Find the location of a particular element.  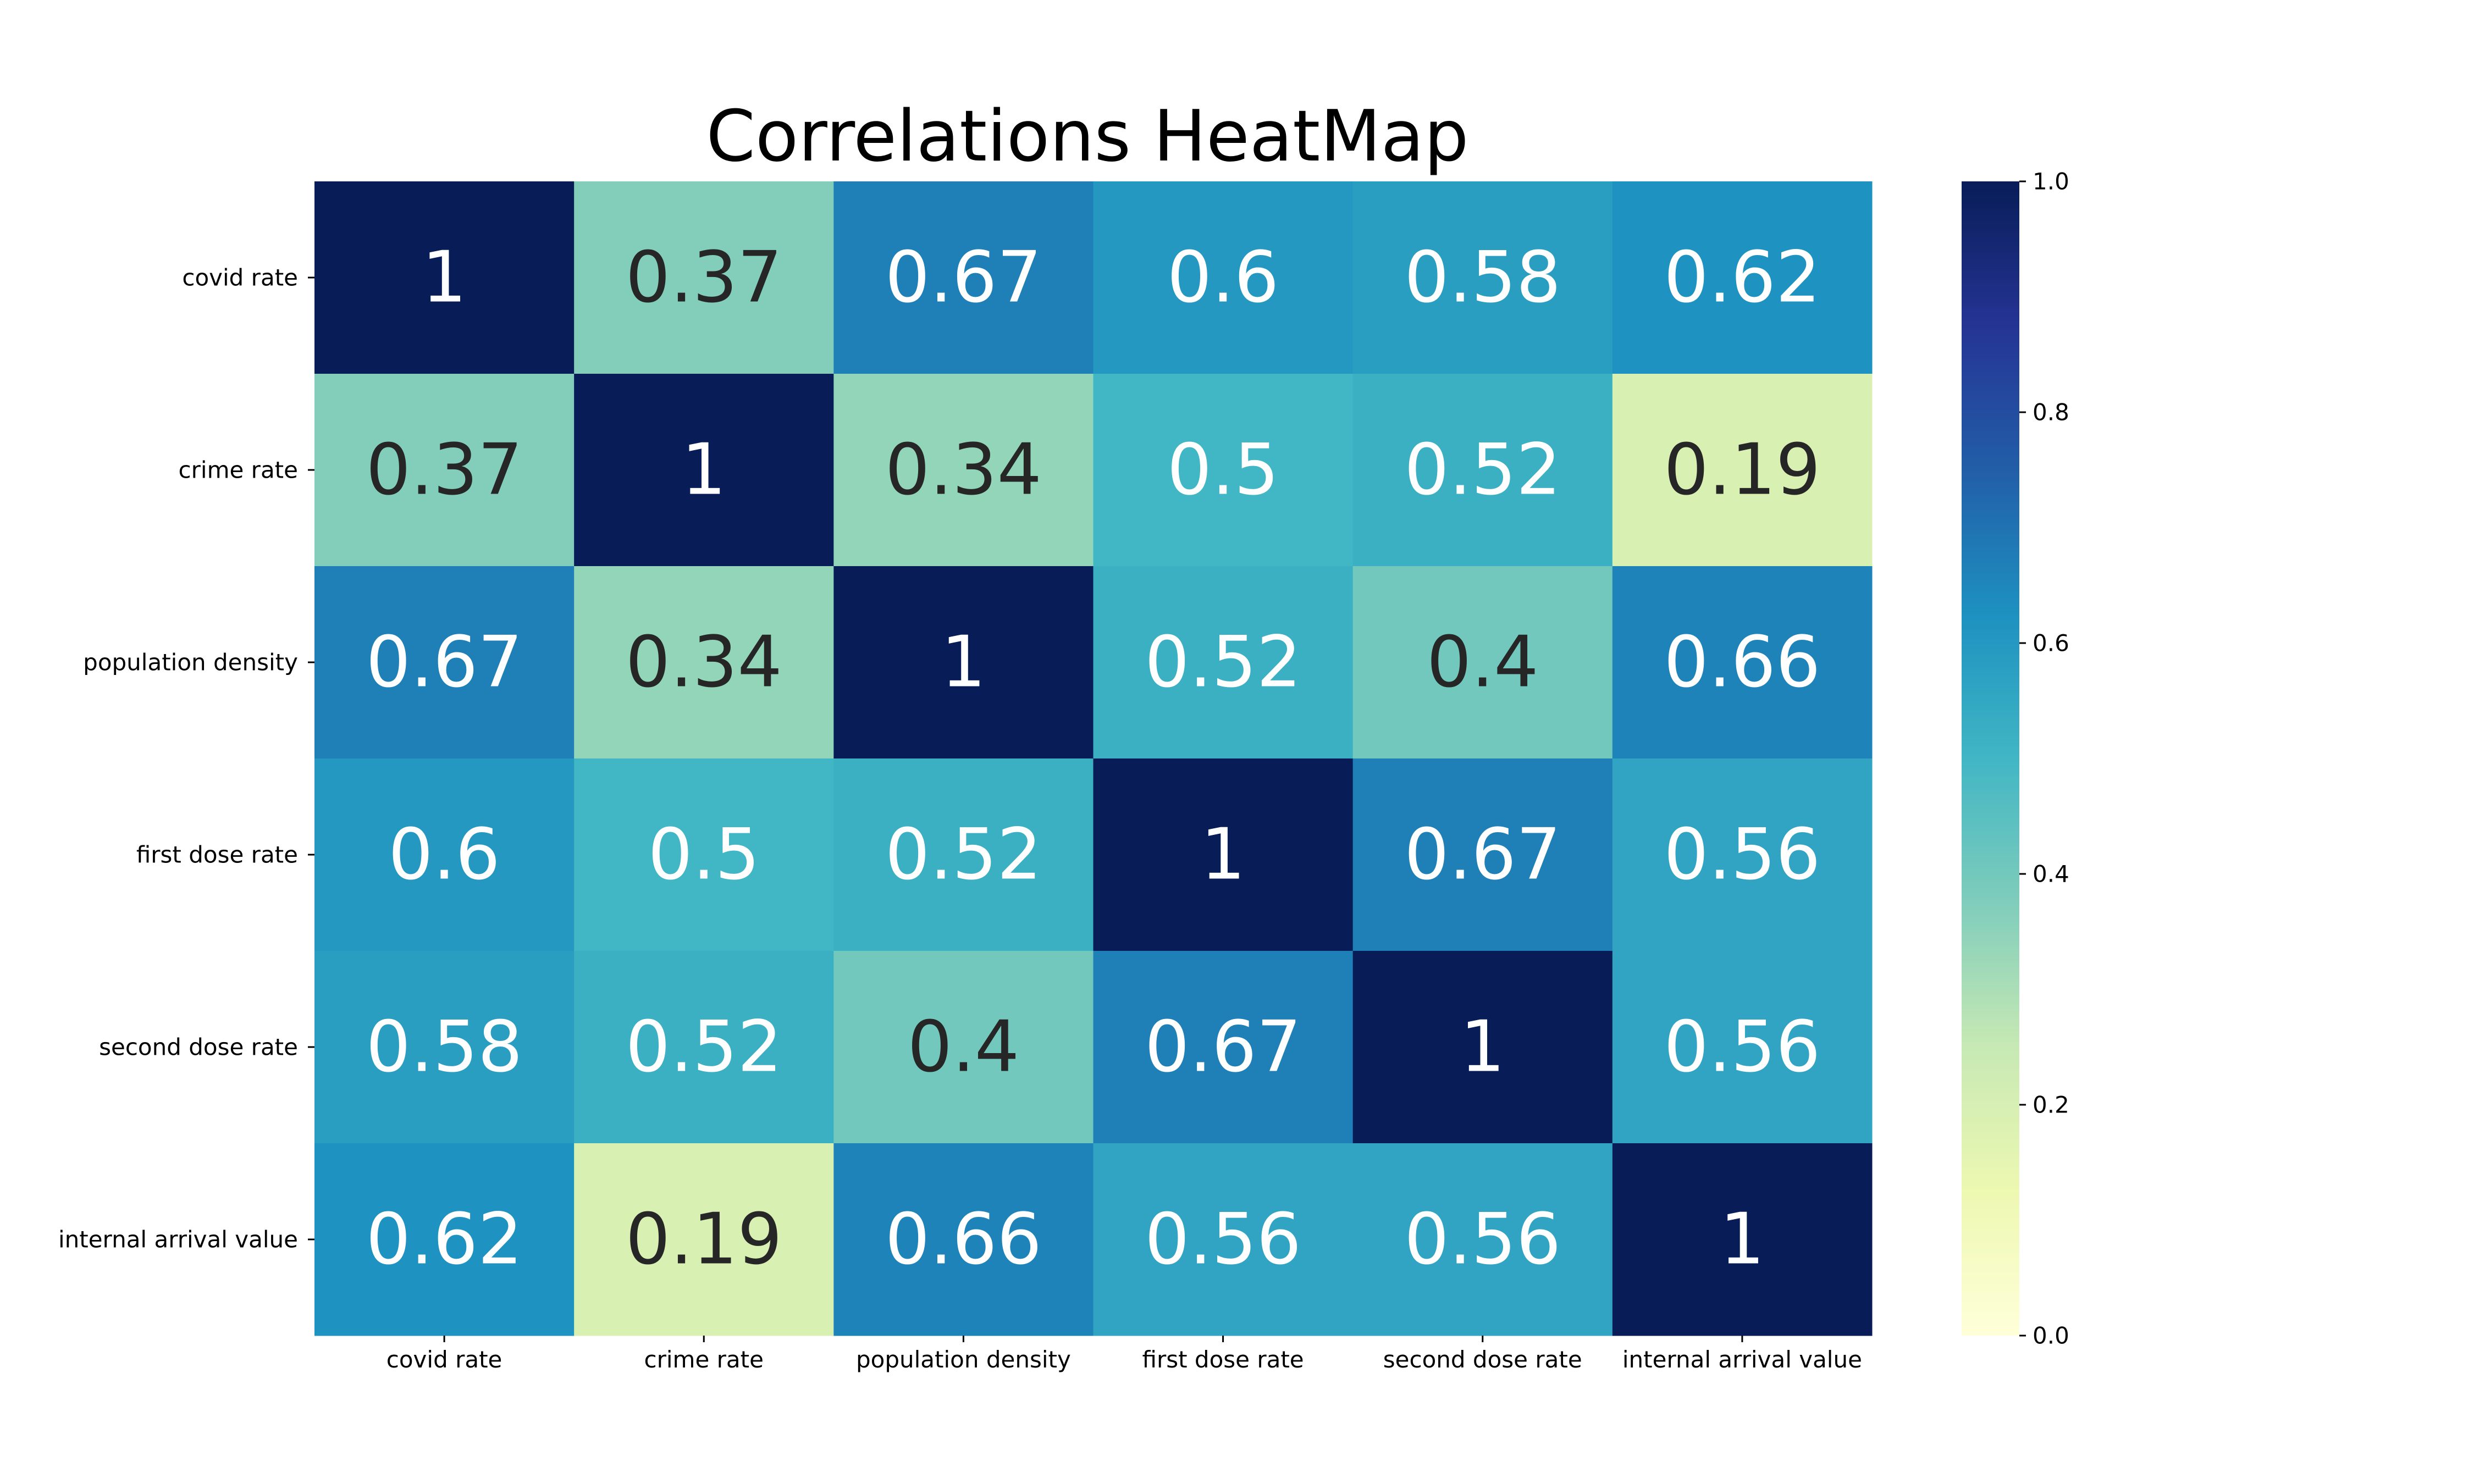

heatmap-cell-internal-arrival-value-first-dose-rate is located at coordinates (1224, 1239).